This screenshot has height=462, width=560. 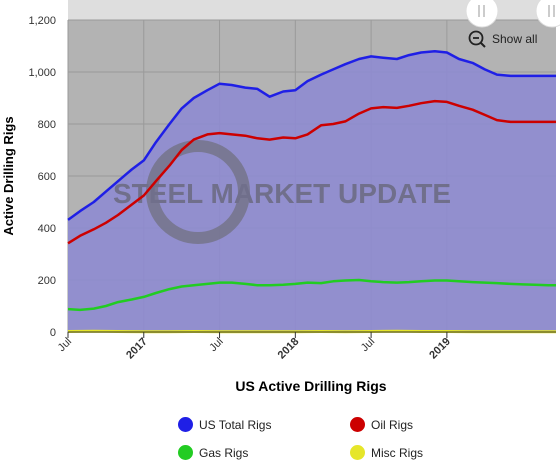 What do you see at coordinates (515, 39) in the screenshot?
I see `show-all-label: Show all` at bounding box center [515, 39].